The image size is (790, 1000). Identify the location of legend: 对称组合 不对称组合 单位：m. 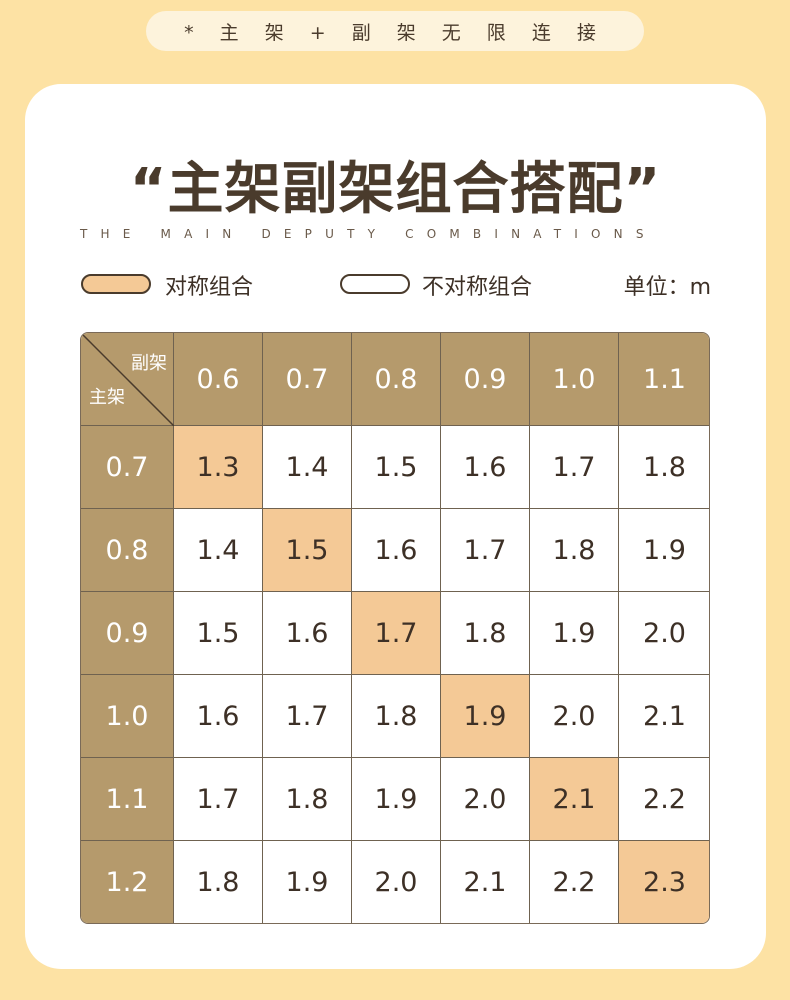
(396, 284).